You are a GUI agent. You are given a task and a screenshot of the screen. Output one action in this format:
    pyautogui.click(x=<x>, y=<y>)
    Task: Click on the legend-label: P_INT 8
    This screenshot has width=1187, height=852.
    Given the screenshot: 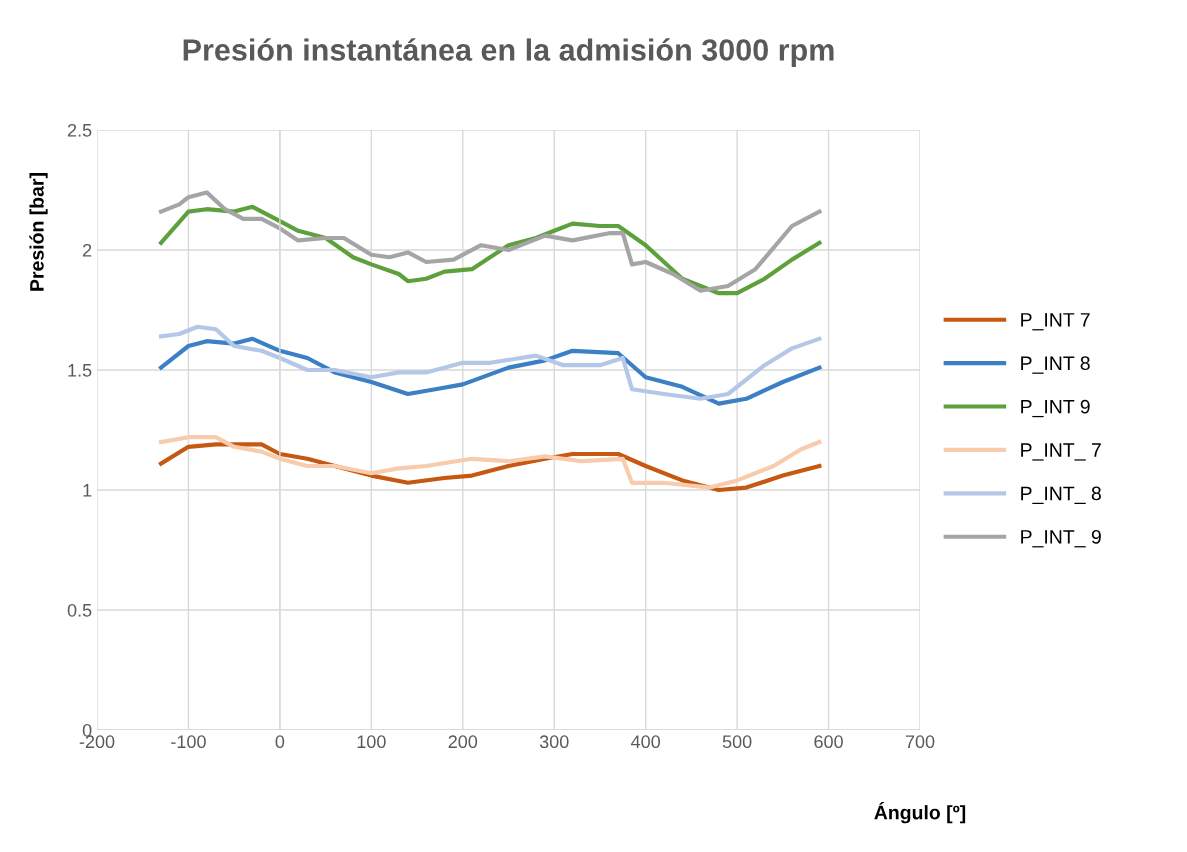 What is the action you would take?
    pyautogui.click(x=1055, y=365)
    